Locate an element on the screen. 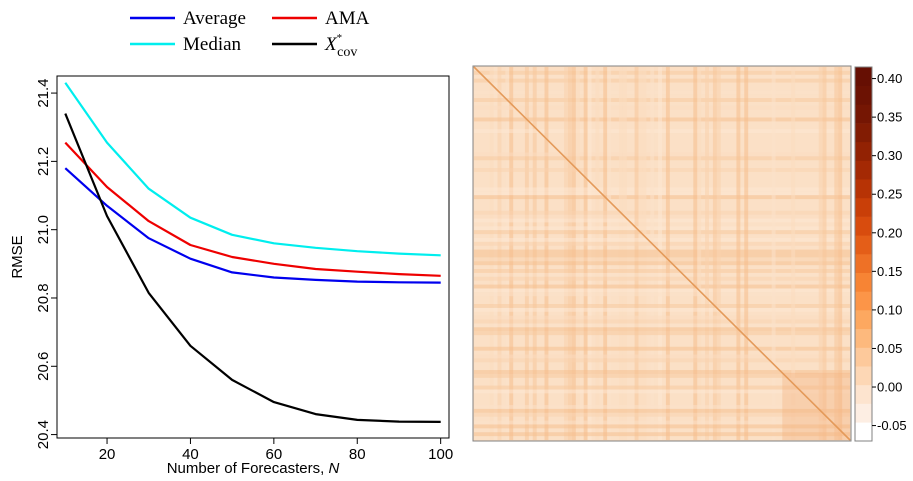  x-tick-label: 40 is located at coordinates (190, 454).